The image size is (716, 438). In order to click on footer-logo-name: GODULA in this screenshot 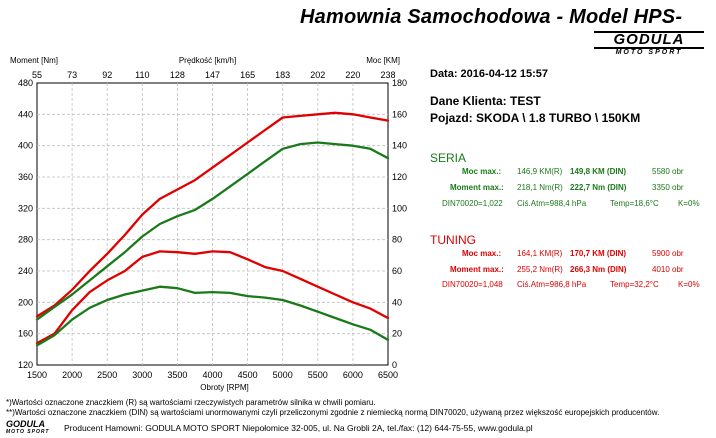, I will do `click(25, 424)`.